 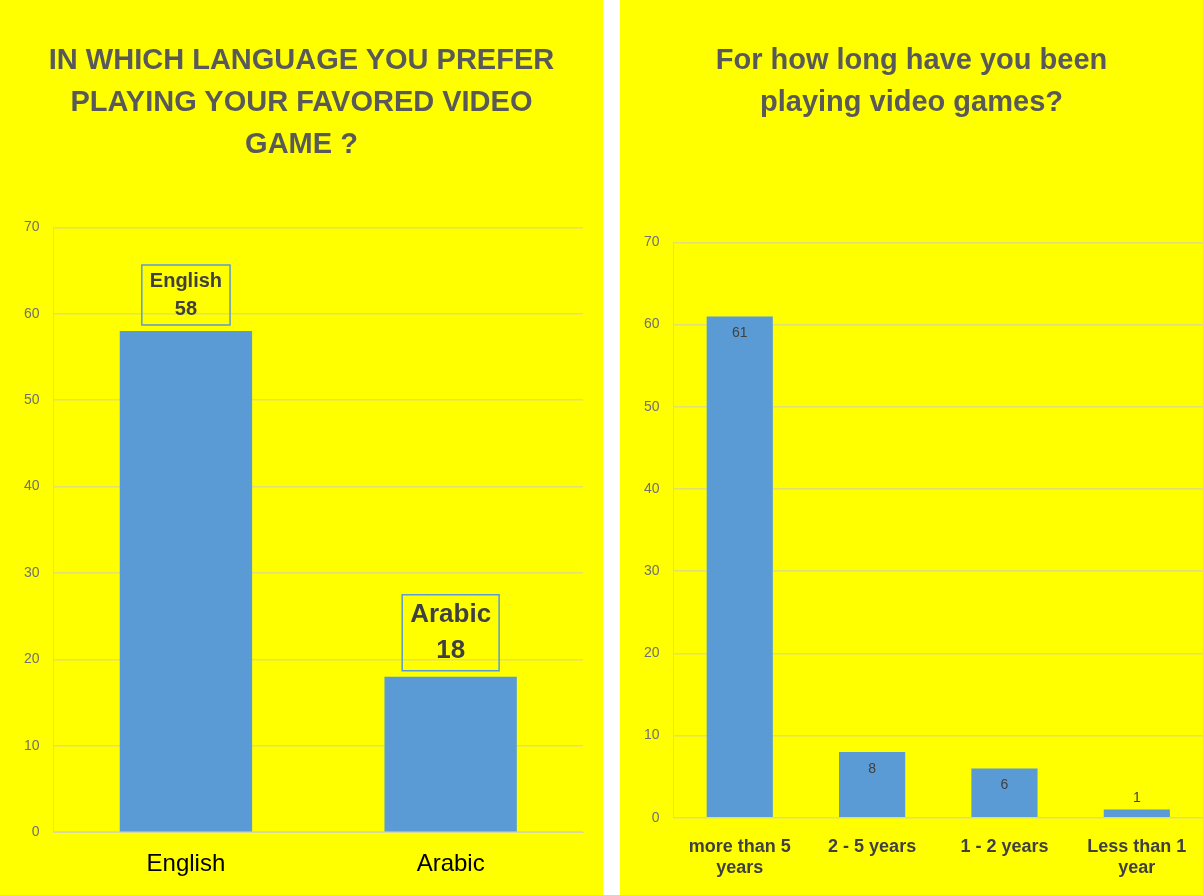 What do you see at coordinates (186, 863) in the screenshot?
I see `x-tick-label: English` at bounding box center [186, 863].